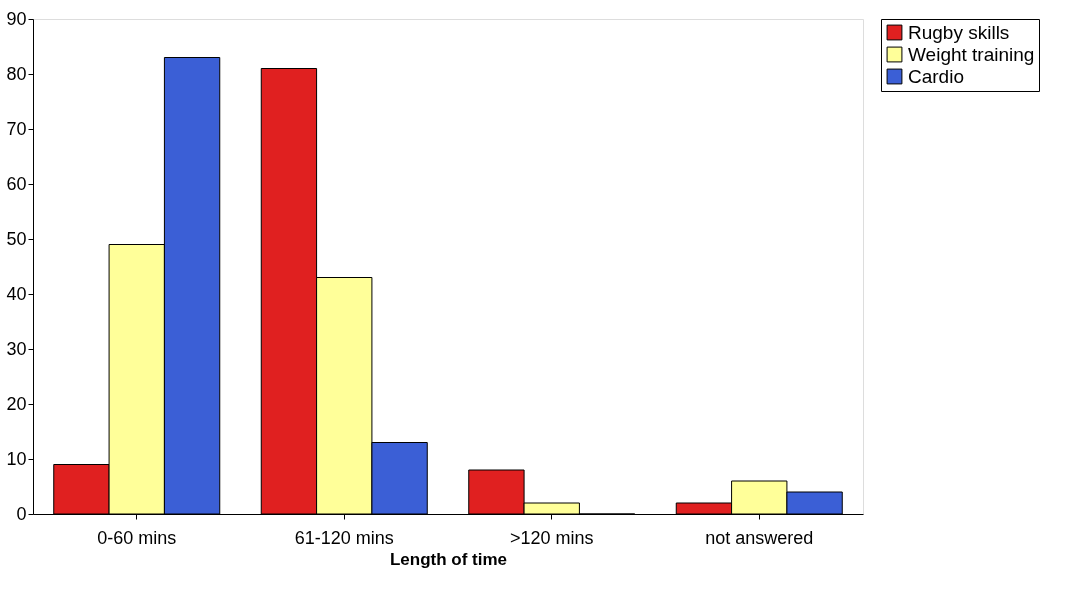  I want to click on legend-label: Rugby skills, so click(959, 32).